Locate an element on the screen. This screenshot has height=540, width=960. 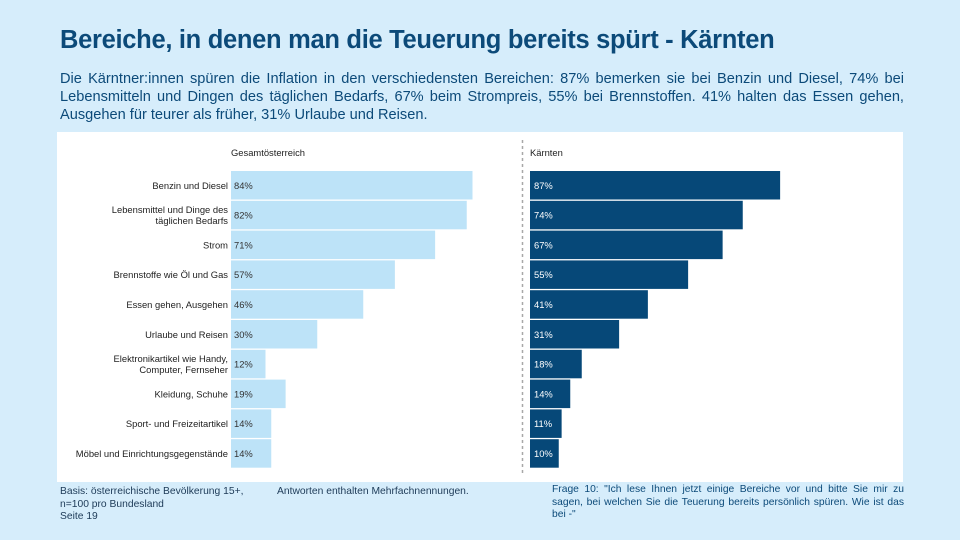
data-label-kaernten: 18% is located at coordinates (543, 364).